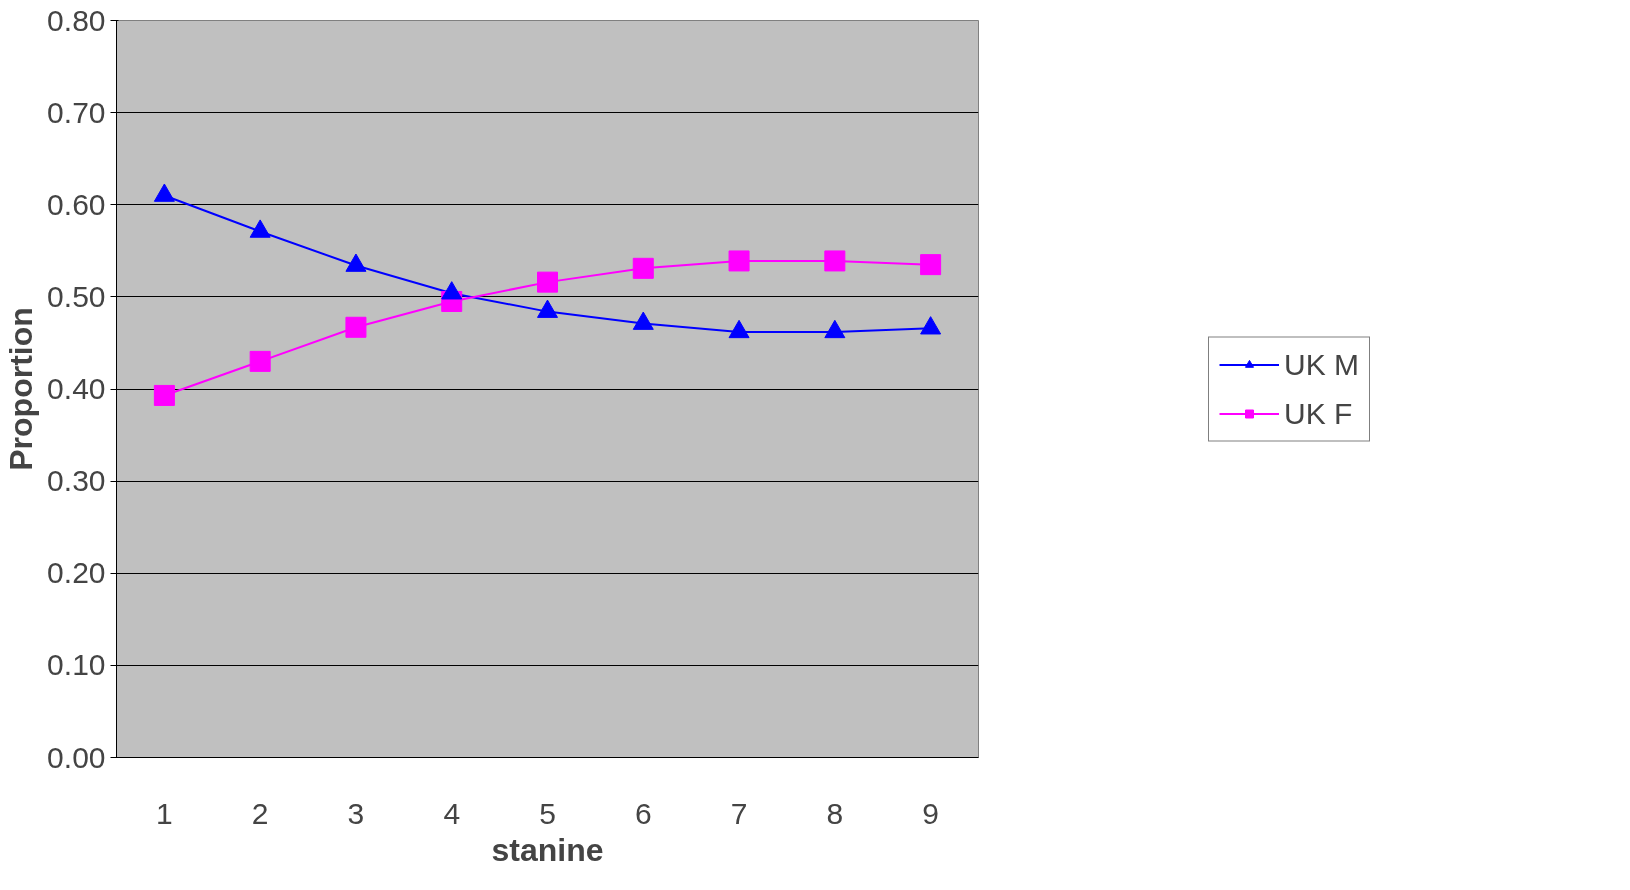 Image resolution: width=1630 pixels, height=890 pixels. I want to click on x-tick-label: 4, so click(452, 813).